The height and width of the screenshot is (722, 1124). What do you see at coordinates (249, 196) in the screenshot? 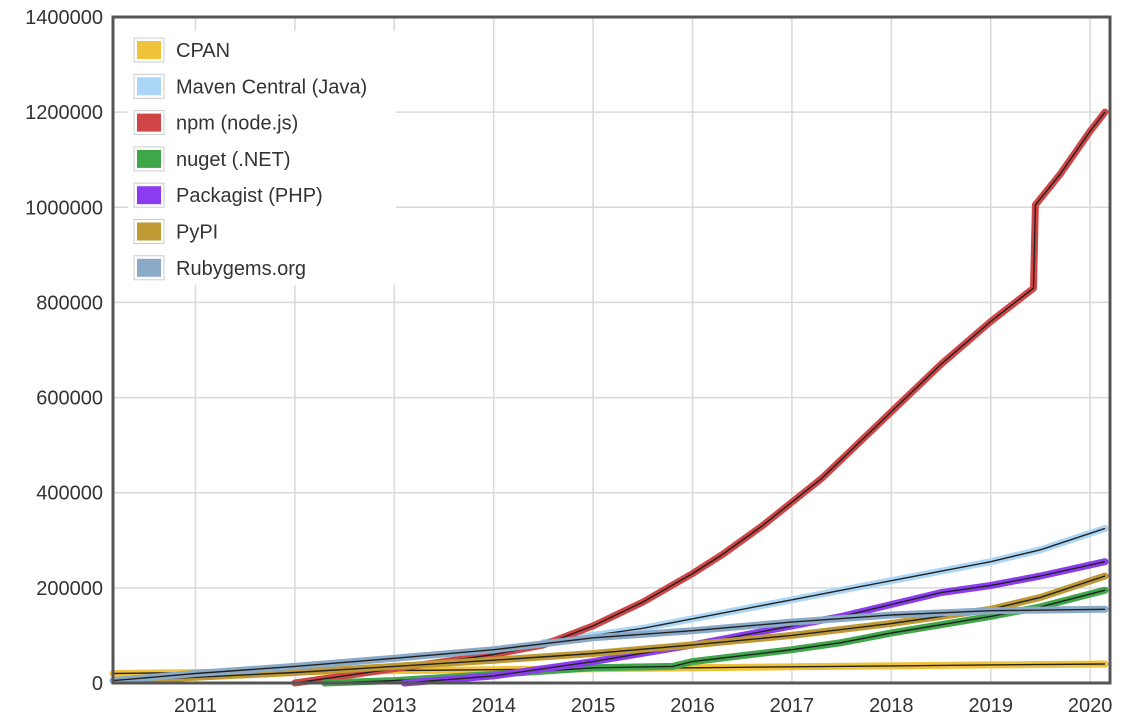
I see `legend-label-packagist-php: Packagist (PHP)` at bounding box center [249, 196].